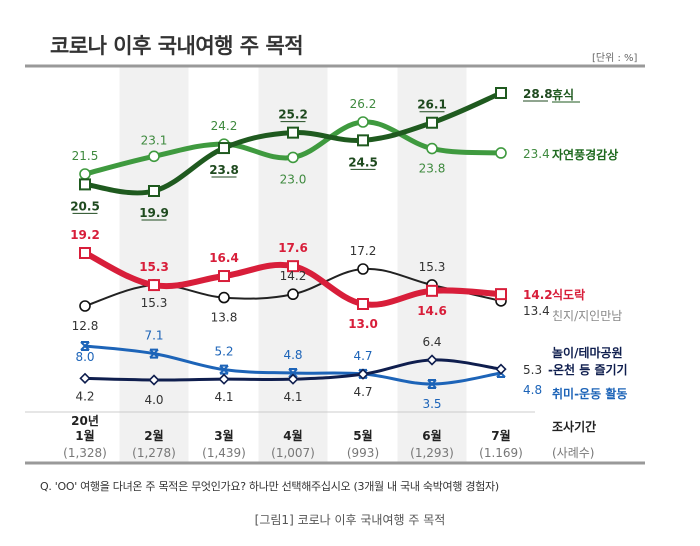 The height and width of the screenshot is (546, 700). Describe the element at coordinates (363, 251) in the screenshot. I see `value-label-friends: 17.2` at that location.